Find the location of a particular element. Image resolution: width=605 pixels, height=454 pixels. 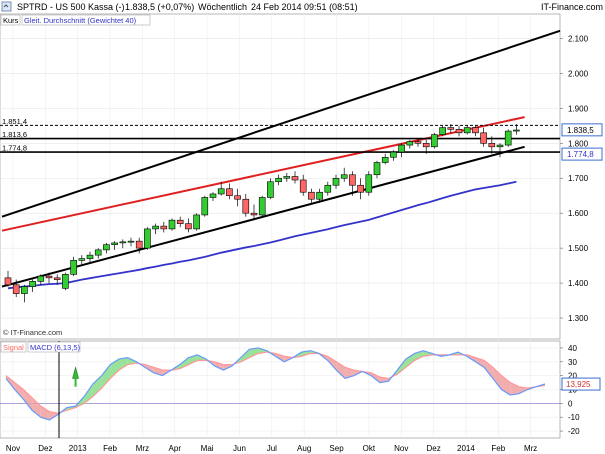

time-tick-label: Okt is located at coordinates (369, 448).